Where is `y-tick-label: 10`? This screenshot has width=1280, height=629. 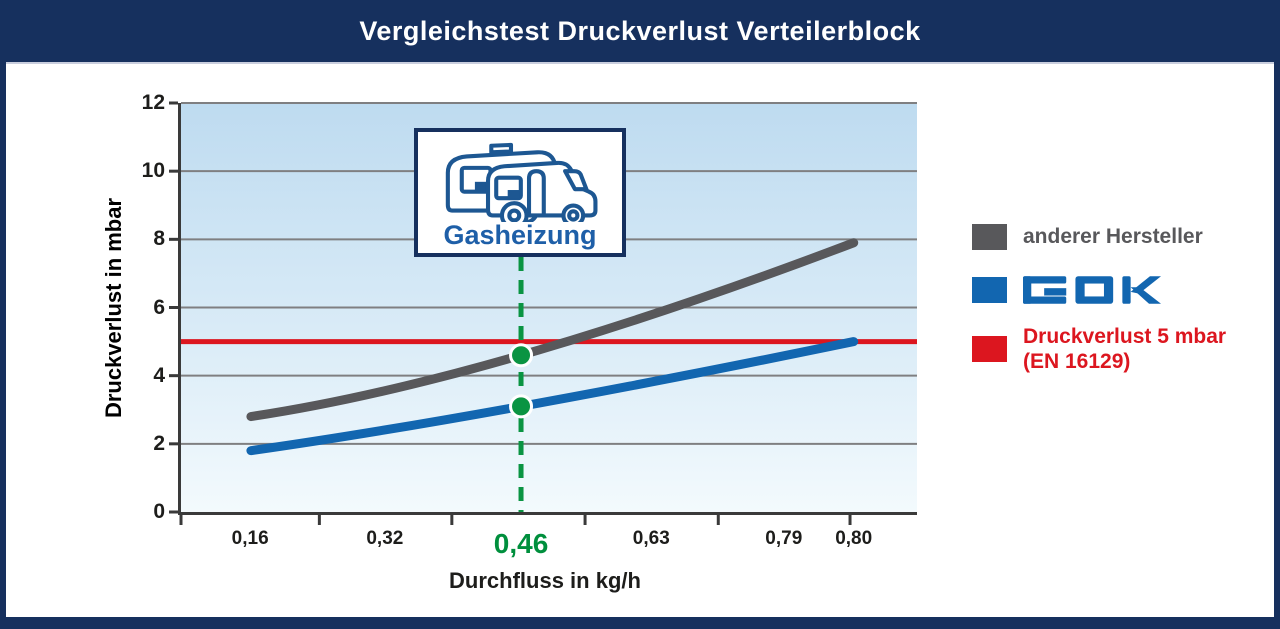 y-tick-label: 10 is located at coordinates (153, 171).